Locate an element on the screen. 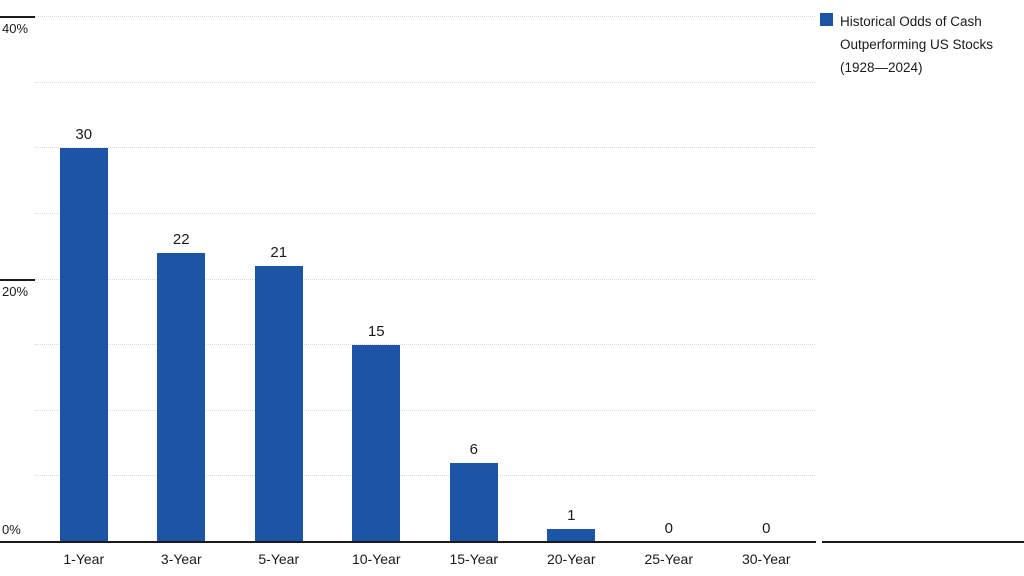 The height and width of the screenshot is (576, 1024). x-axis-label: 1-Year is located at coordinates (84, 559).